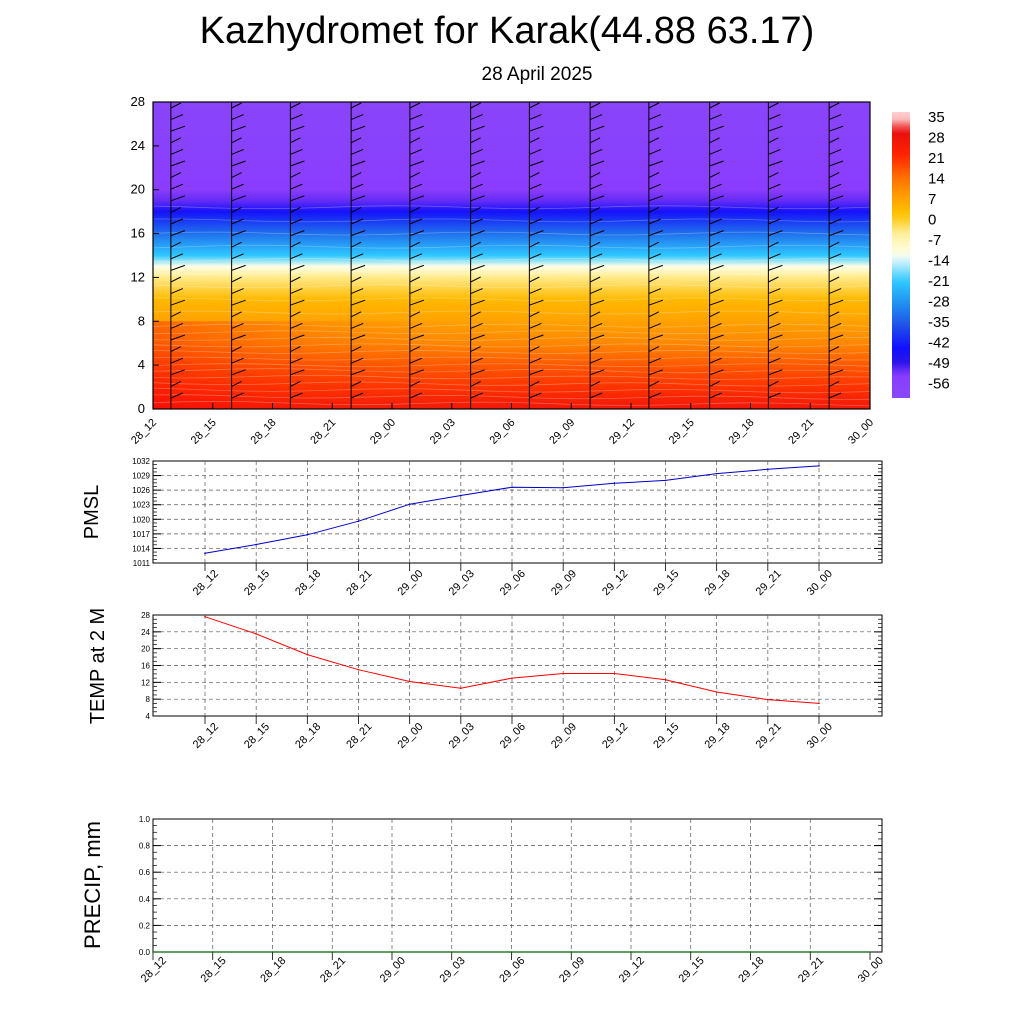  What do you see at coordinates (901, 255) in the screenshot?
I see `colorbar-fill` at bounding box center [901, 255].